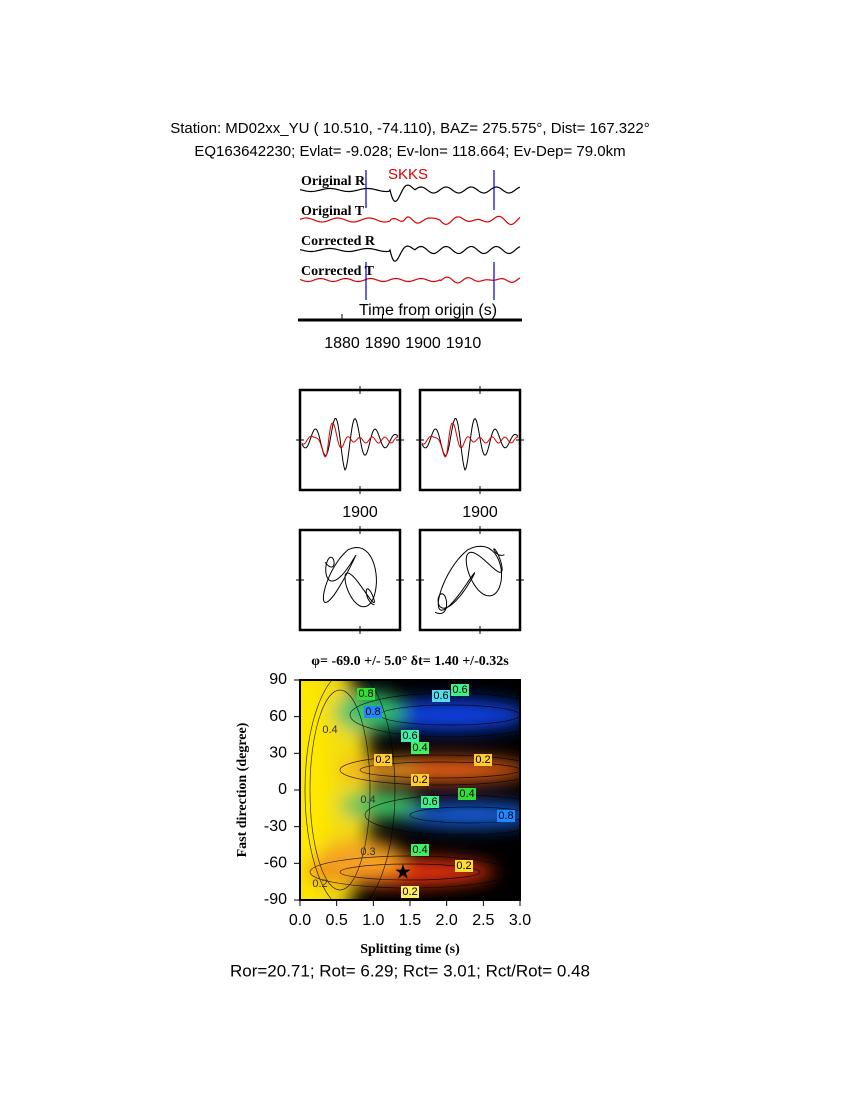 This screenshot has width=850, height=1100. Describe the element at coordinates (410, 661) in the screenshot. I see `grid-title: φ= -69.0 +/- 5.0° δt= 1.40 +/-0.32s` at that location.